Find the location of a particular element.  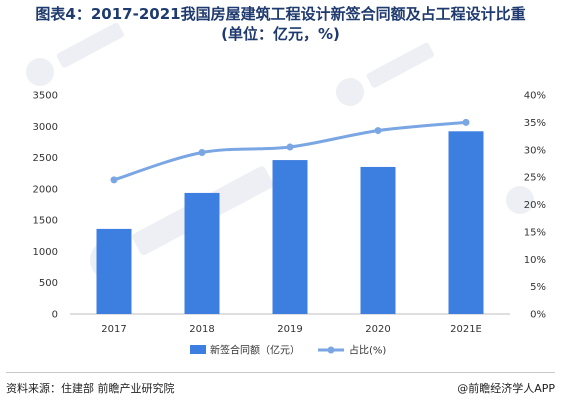

legend-line-marker is located at coordinates (331, 350).